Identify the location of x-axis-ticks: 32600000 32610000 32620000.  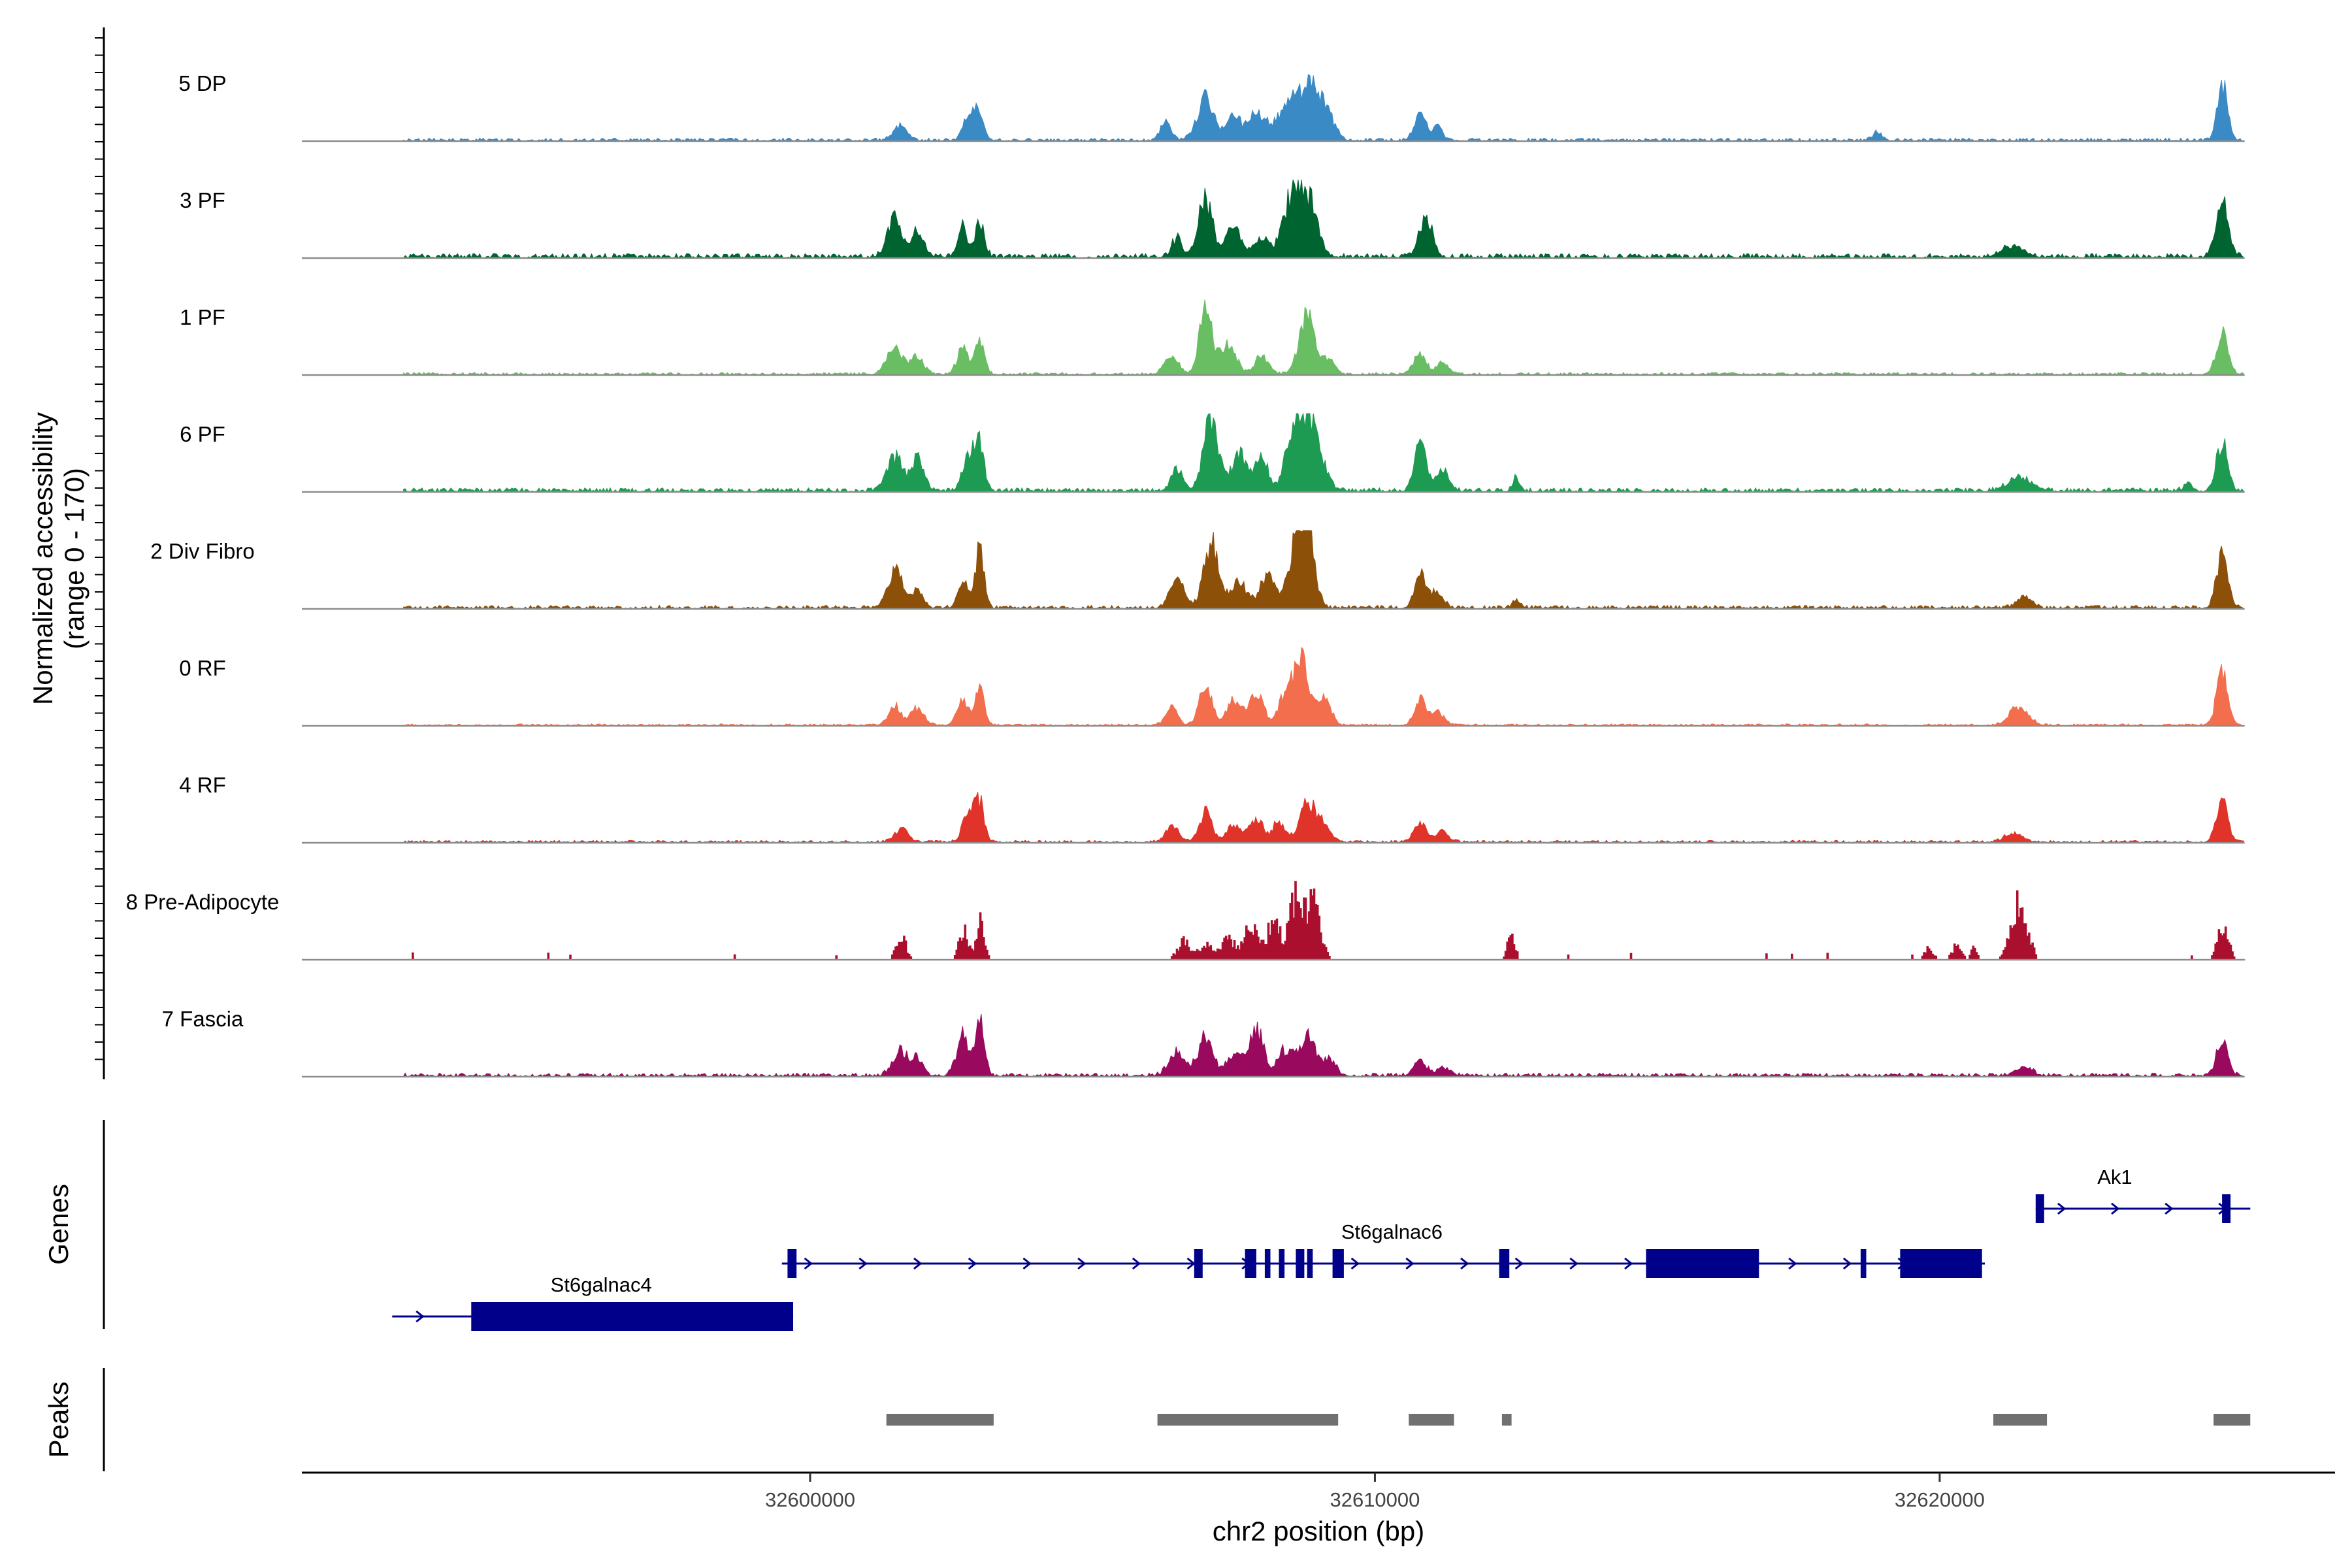
(1375, 1492).